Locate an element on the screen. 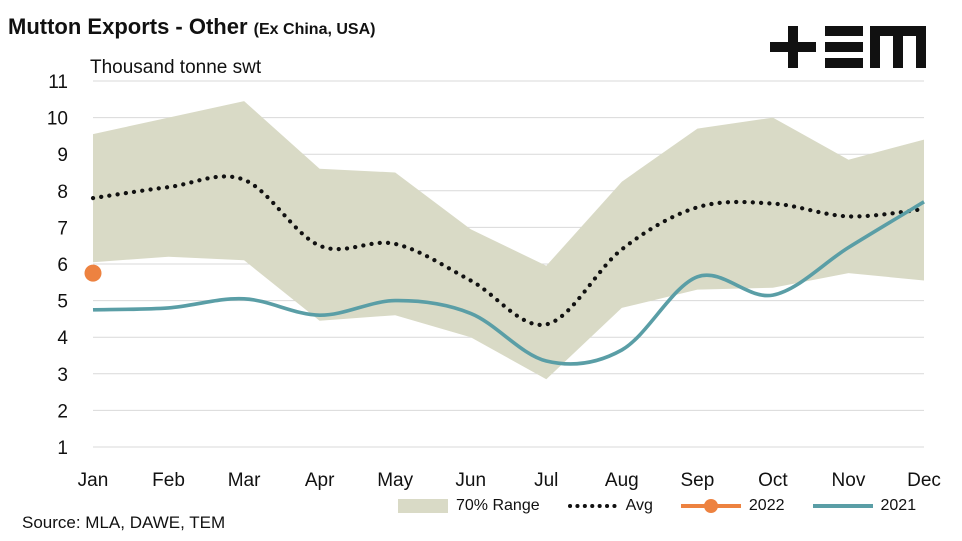 This screenshot has height=541, width=962. x-tick-label: Jun is located at coordinates (470, 480).